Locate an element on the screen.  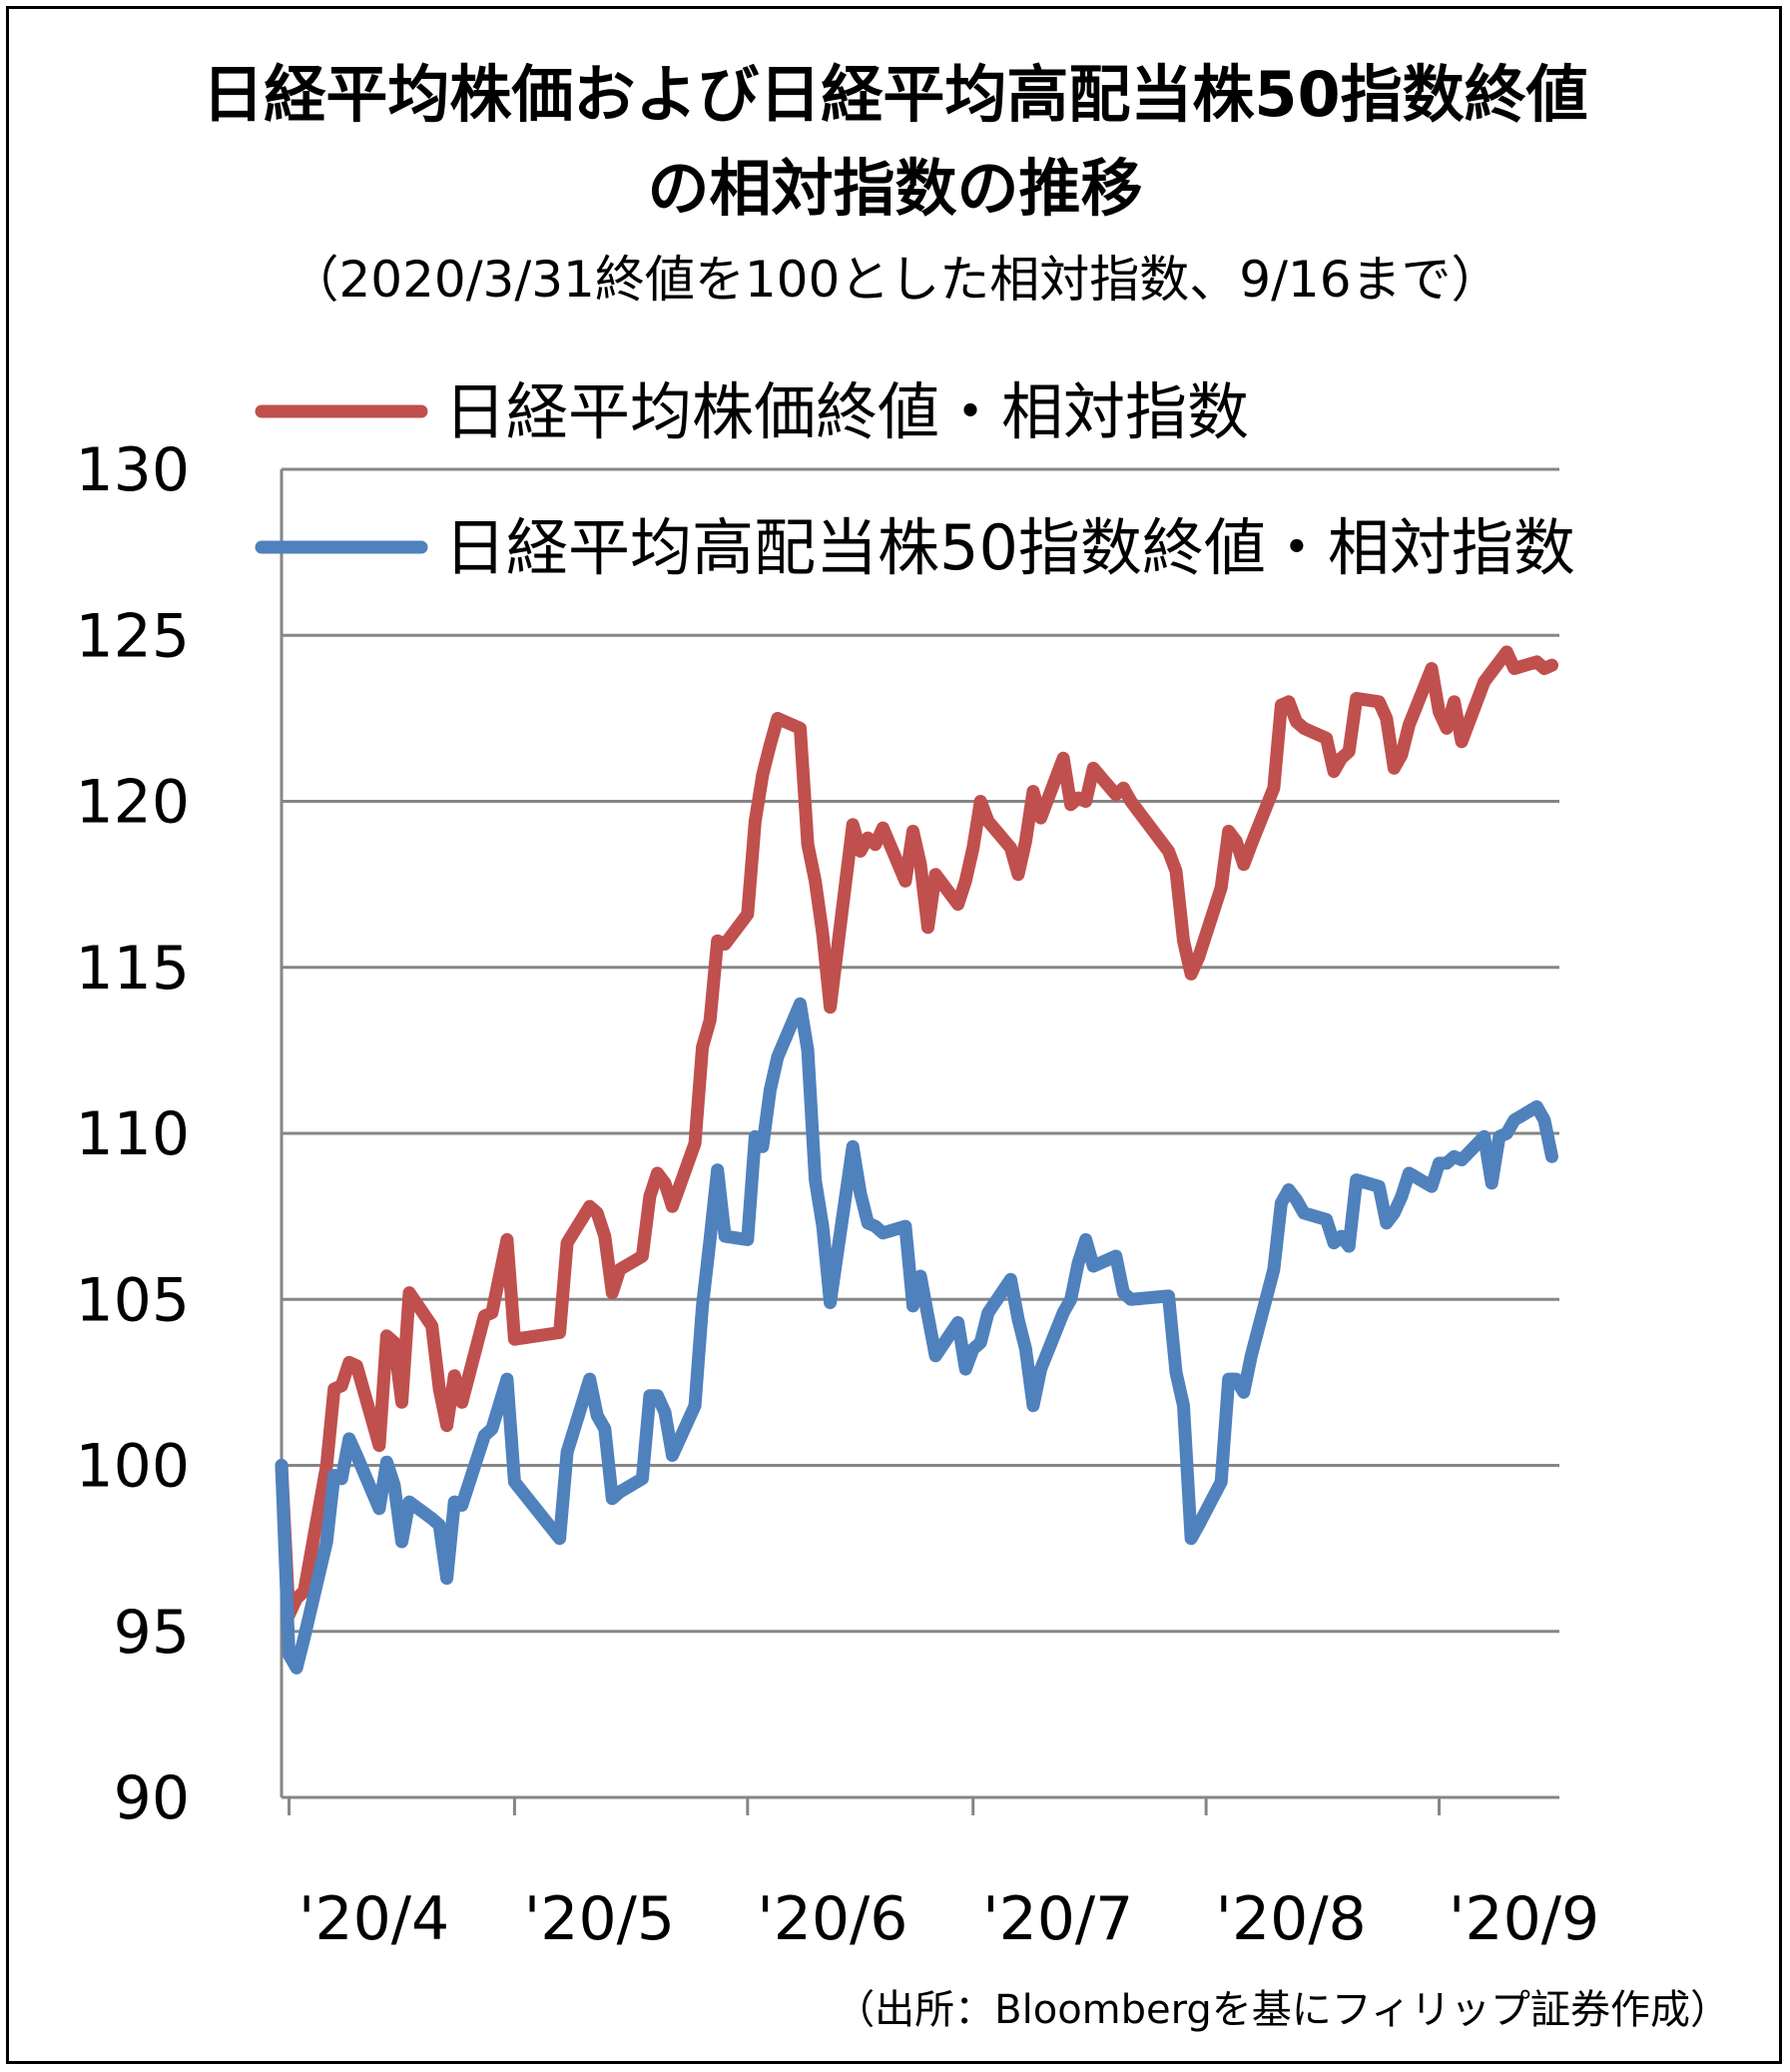
y-tick-label: 125 is located at coordinates (132, 636).